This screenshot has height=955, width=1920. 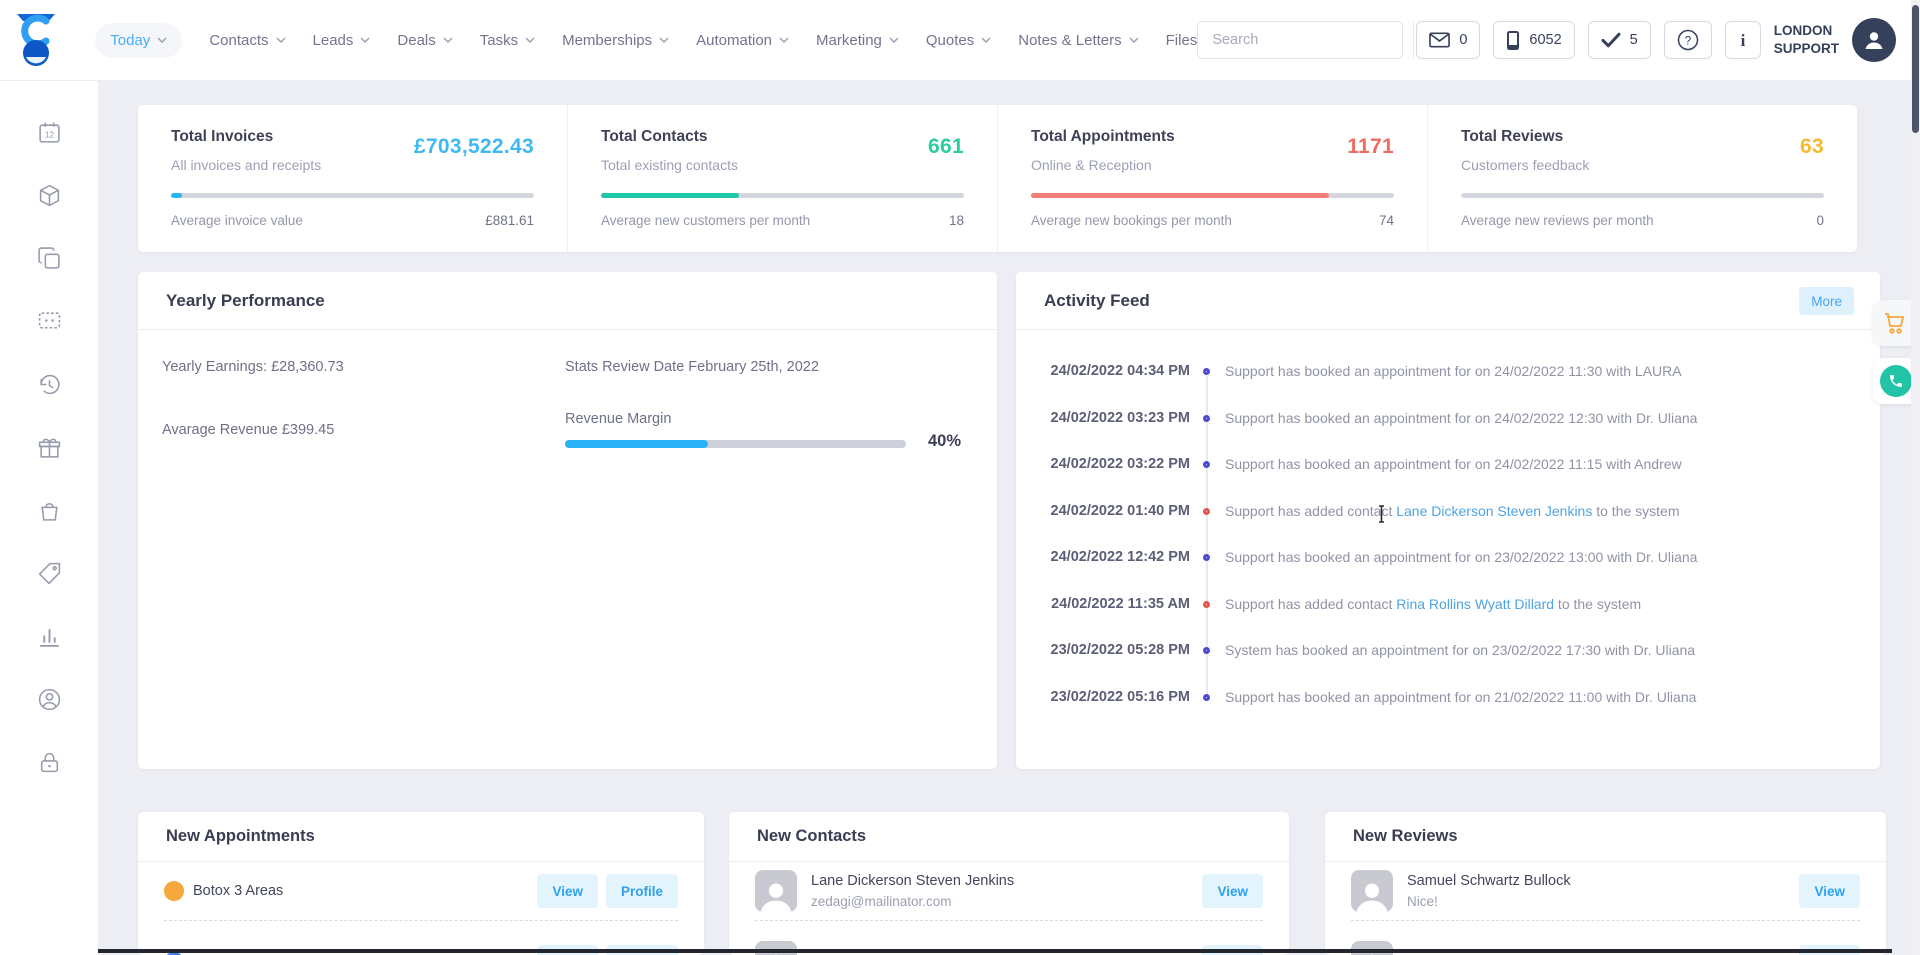 What do you see at coordinates (1131, 220) in the screenshot?
I see `stat-footer-label: Average new bookings per month` at bounding box center [1131, 220].